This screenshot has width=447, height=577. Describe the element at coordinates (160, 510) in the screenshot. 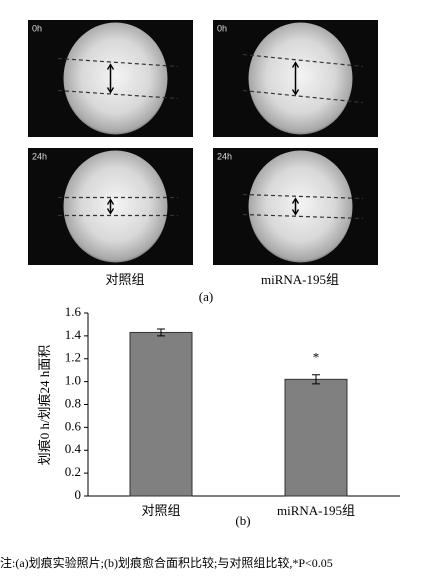

I see `x-tick-label: 对照组` at that location.